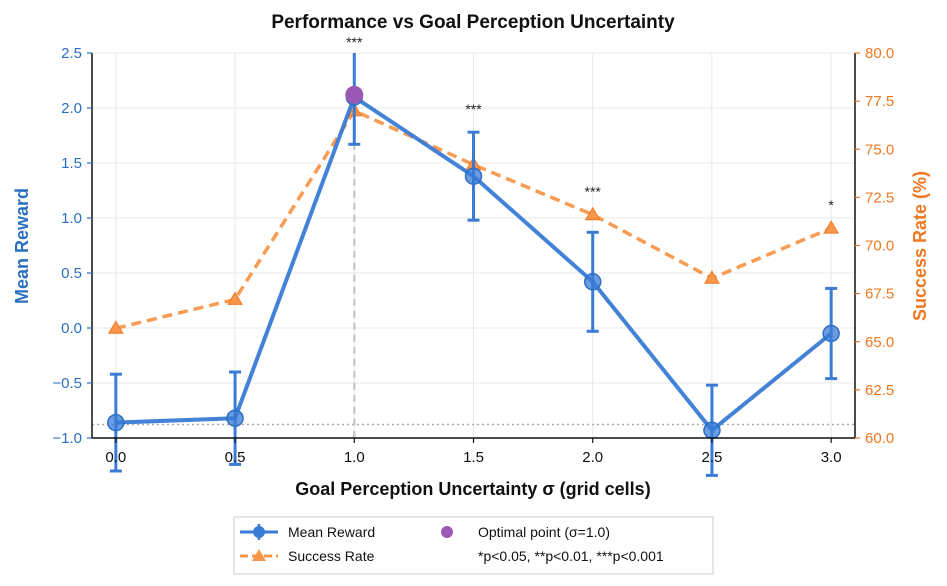 The image size is (947, 586). Describe the element at coordinates (879, 294) in the screenshot. I see `y-right-tick-label-5: 67.5` at that location.